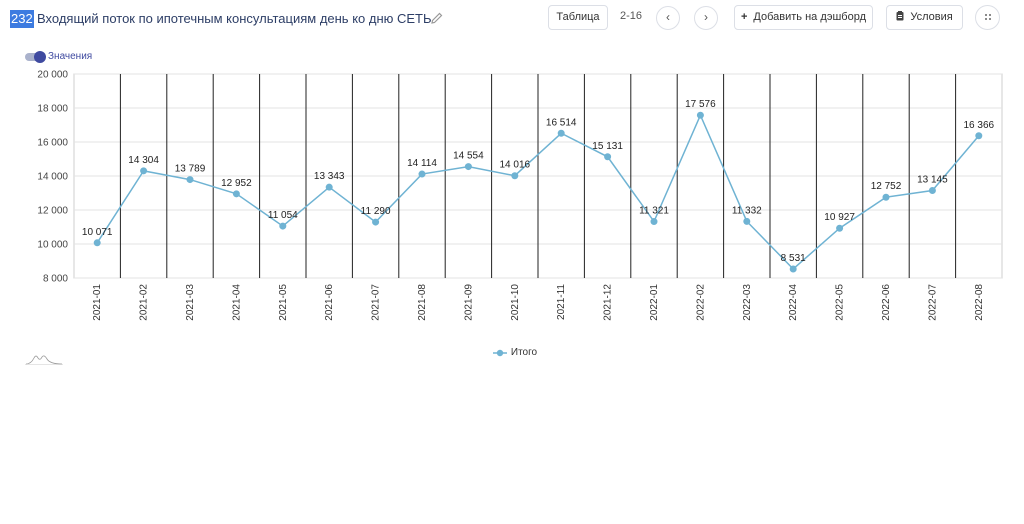 The width and height of the screenshot is (1024, 524). What do you see at coordinates (236, 183) in the screenshot?
I see `data-label: 12 952` at bounding box center [236, 183].